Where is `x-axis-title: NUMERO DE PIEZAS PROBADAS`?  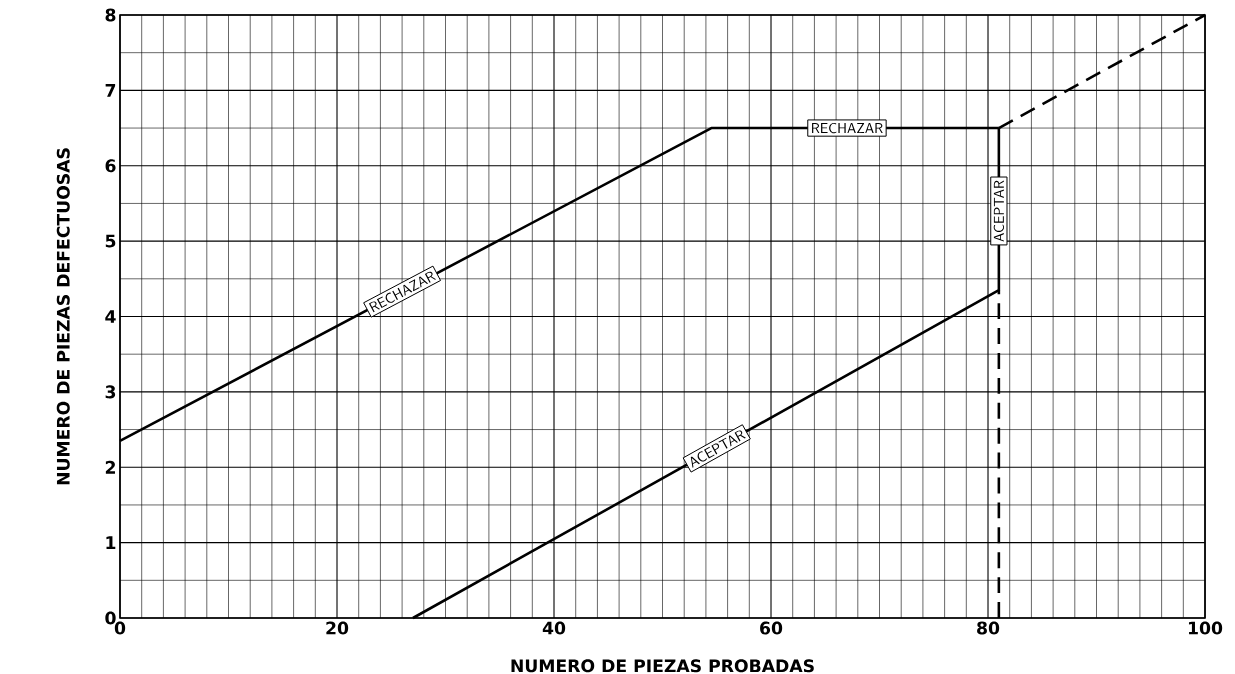
x-axis-title: NUMERO DE PIEZAS PROBADAS is located at coordinates (662, 666).